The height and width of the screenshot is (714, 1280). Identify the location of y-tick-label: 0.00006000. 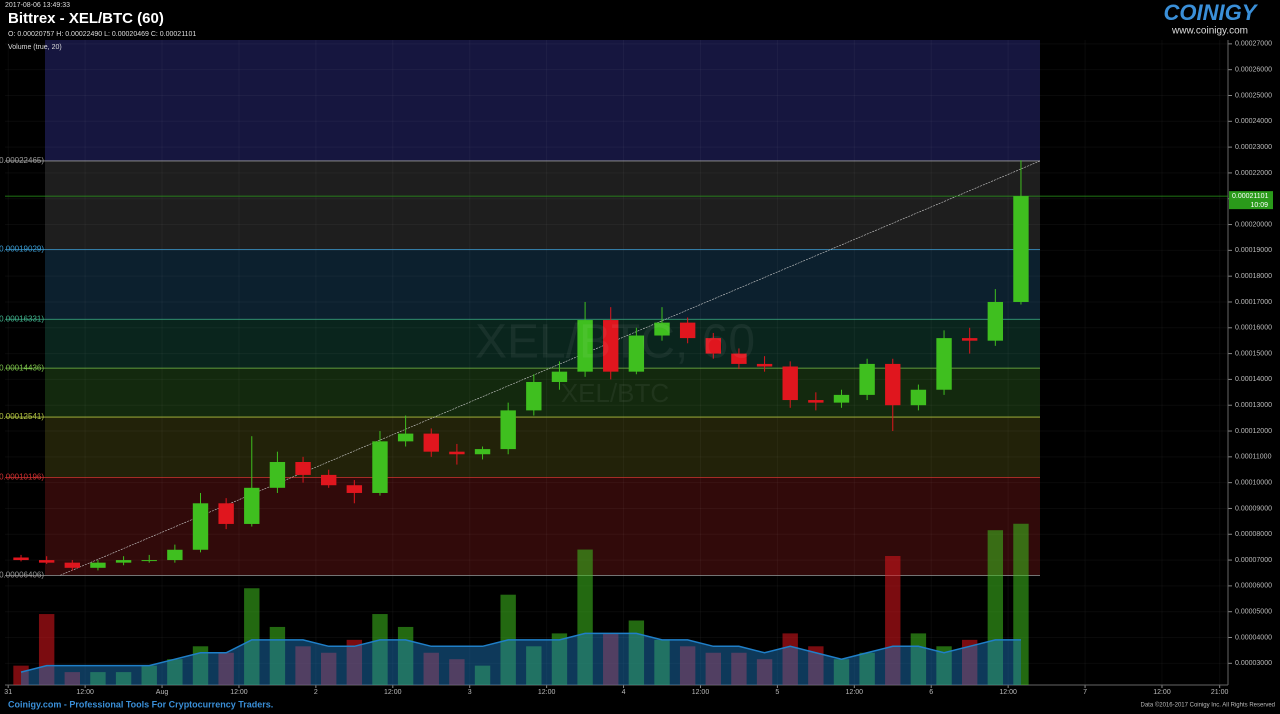
(1253, 586).